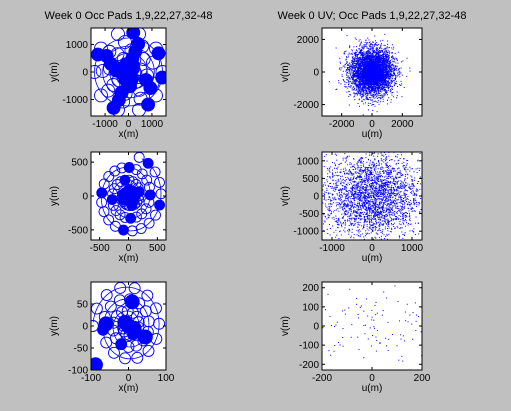 This screenshot has width=511, height=411. Describe the element at coordinates (152, 124) in the screenshot. I see `x-tick-label: 1000` at that location.